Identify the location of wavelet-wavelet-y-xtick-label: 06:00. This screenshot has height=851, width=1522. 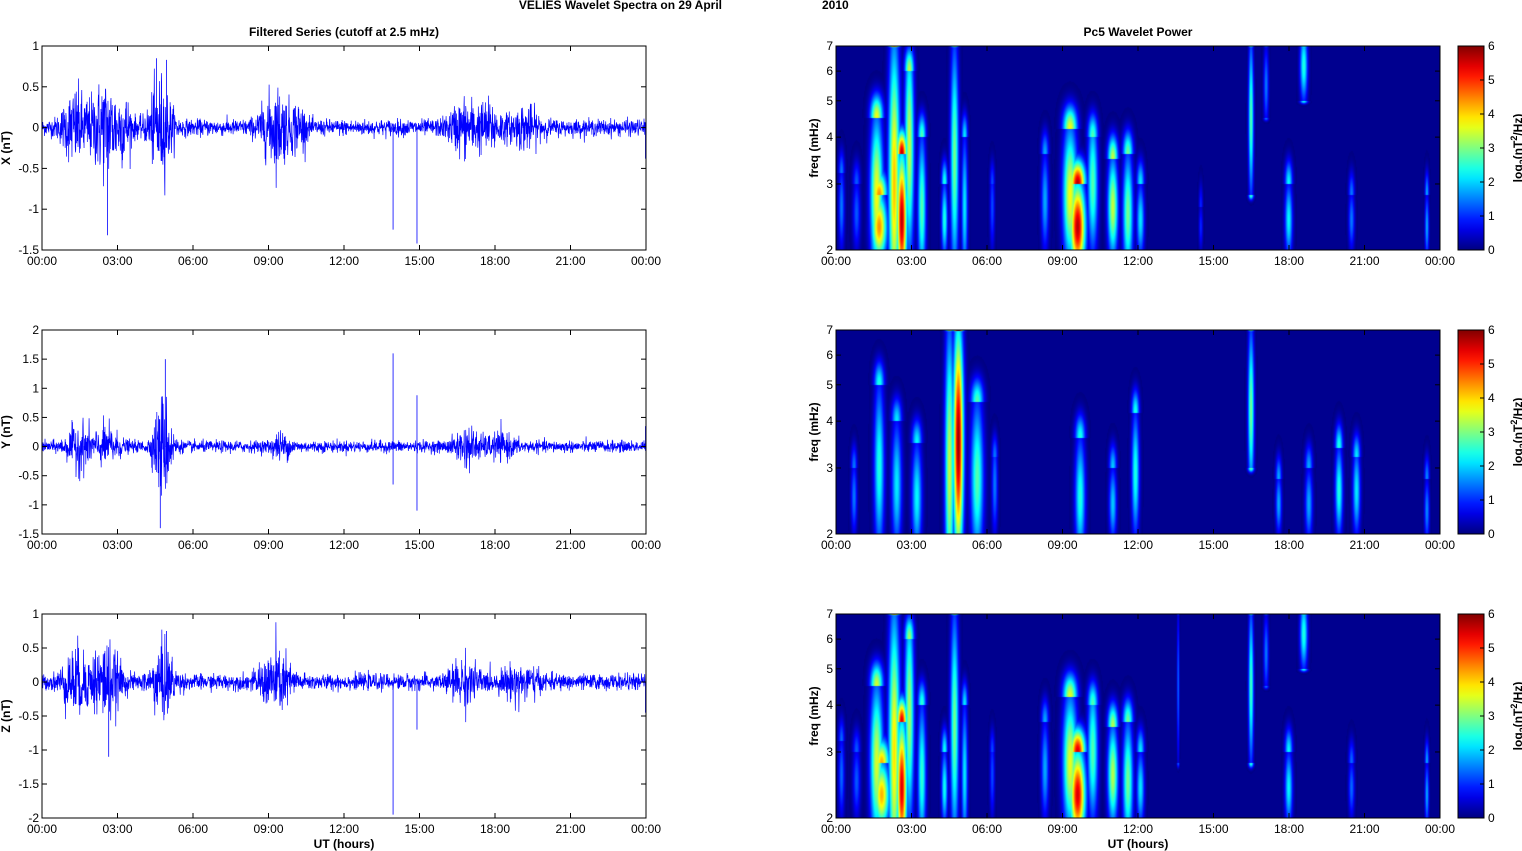
(987, 545).